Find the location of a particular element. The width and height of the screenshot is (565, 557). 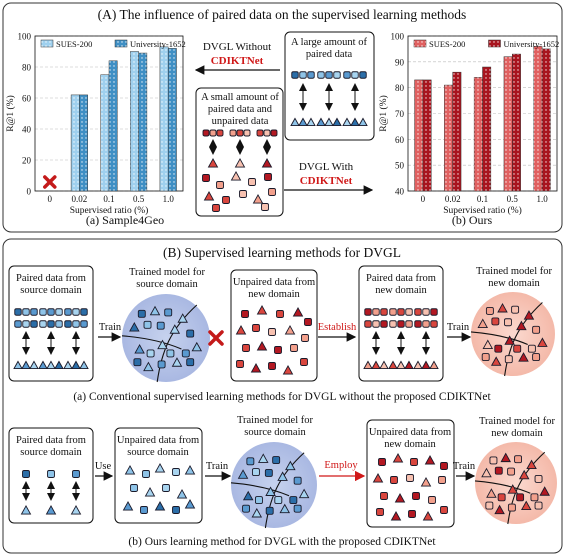

r1-source-model-circle is located at coordinates (166, 338).